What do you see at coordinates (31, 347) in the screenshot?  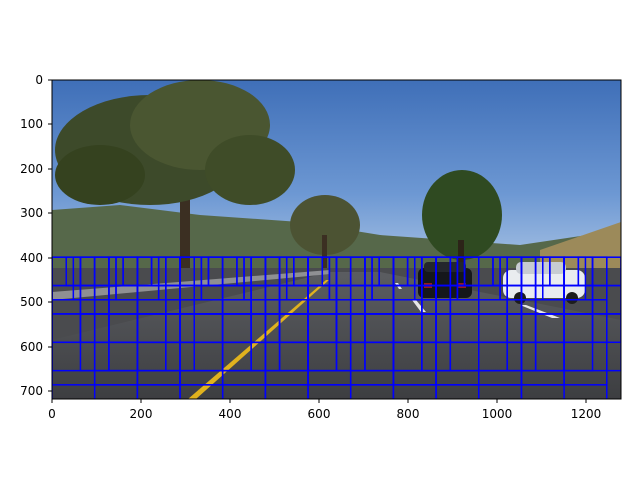 I see `y-tick-label: 600` at bounding box center [31, 347].